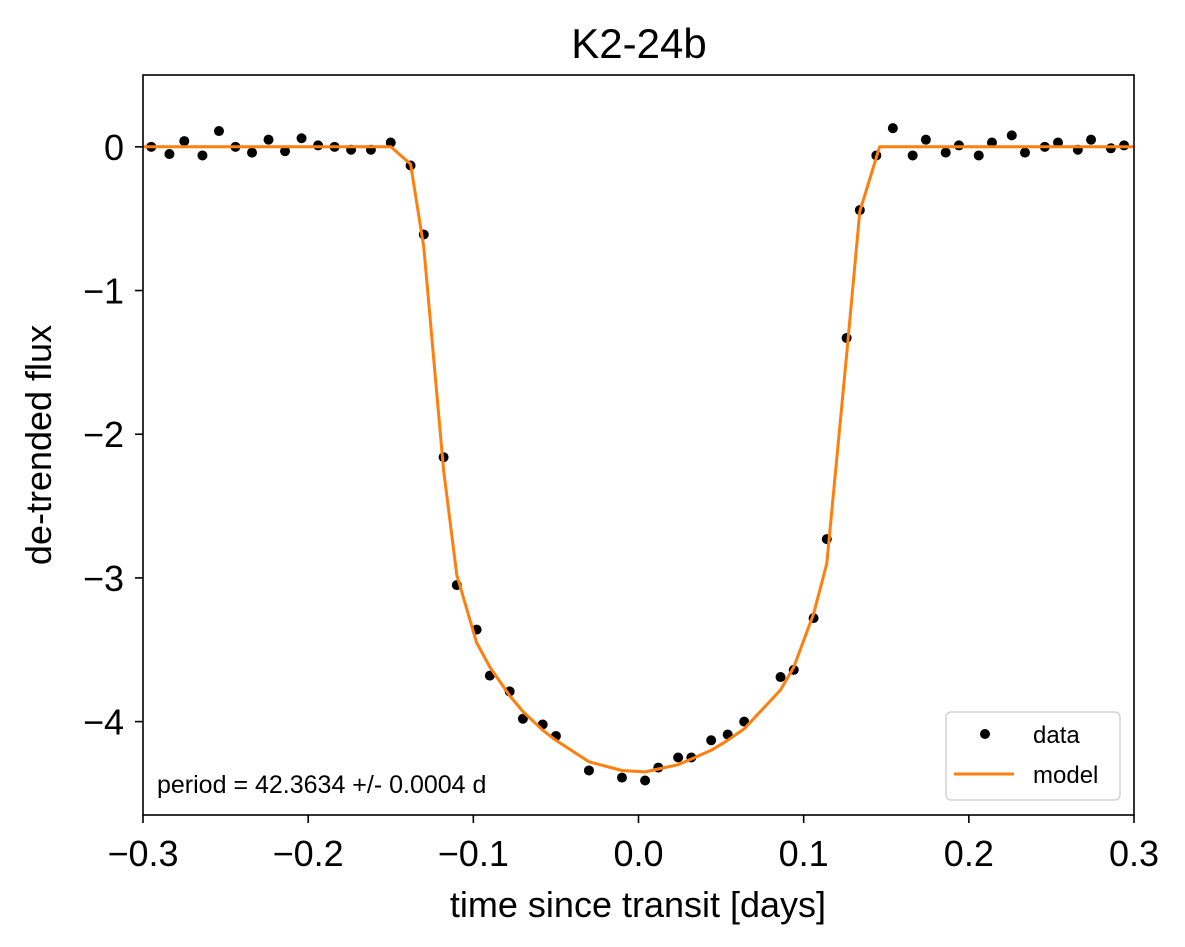 The height and width of the screenshot is (947, 1185). What do you see at coordinates (638, 853) in the screenshot?
I see `x-tick-label: 0.0` at bounding box center [638, 853].